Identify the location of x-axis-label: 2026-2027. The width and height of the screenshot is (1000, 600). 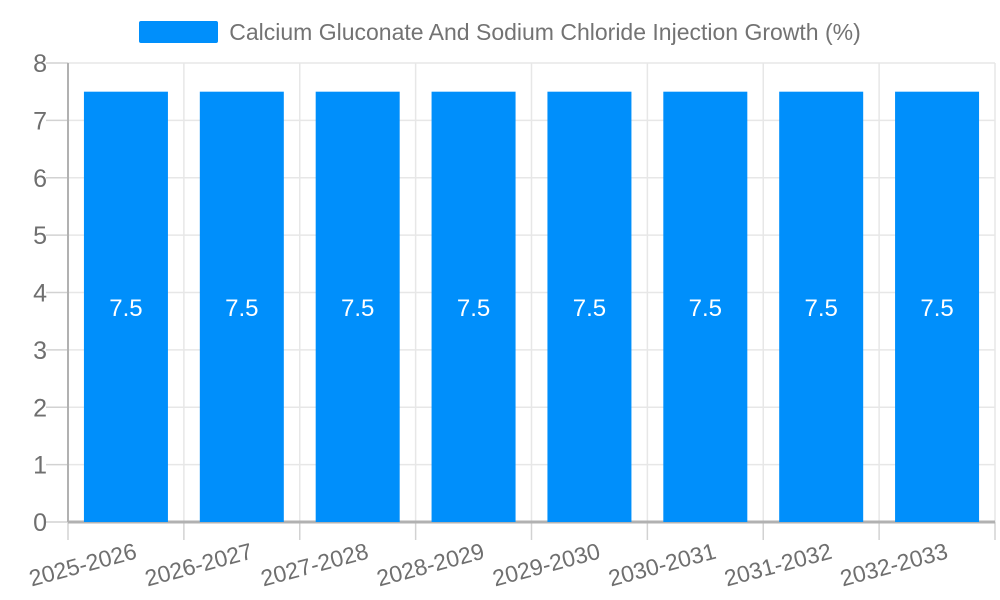
(198, 565).